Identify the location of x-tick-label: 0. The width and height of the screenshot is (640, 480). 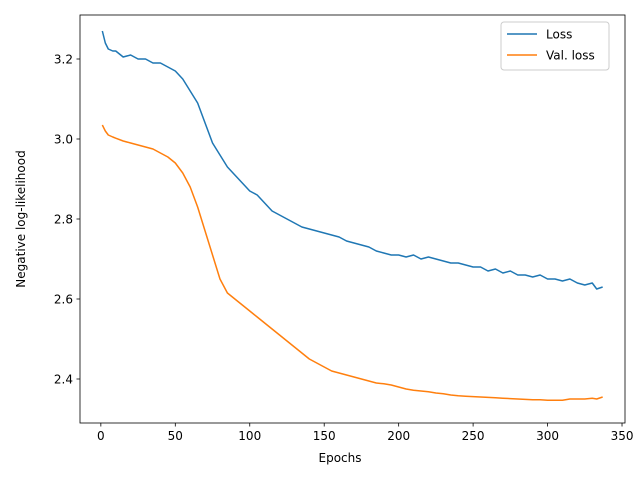
(101, 436).